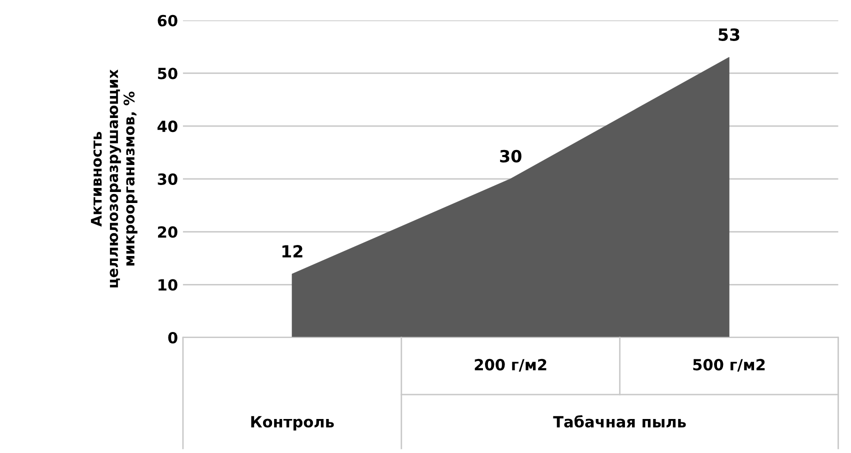  Describe the element at coordinates (510, 365) in the screenshot. I see `x-tick-label: 200 г/м2` at that location.